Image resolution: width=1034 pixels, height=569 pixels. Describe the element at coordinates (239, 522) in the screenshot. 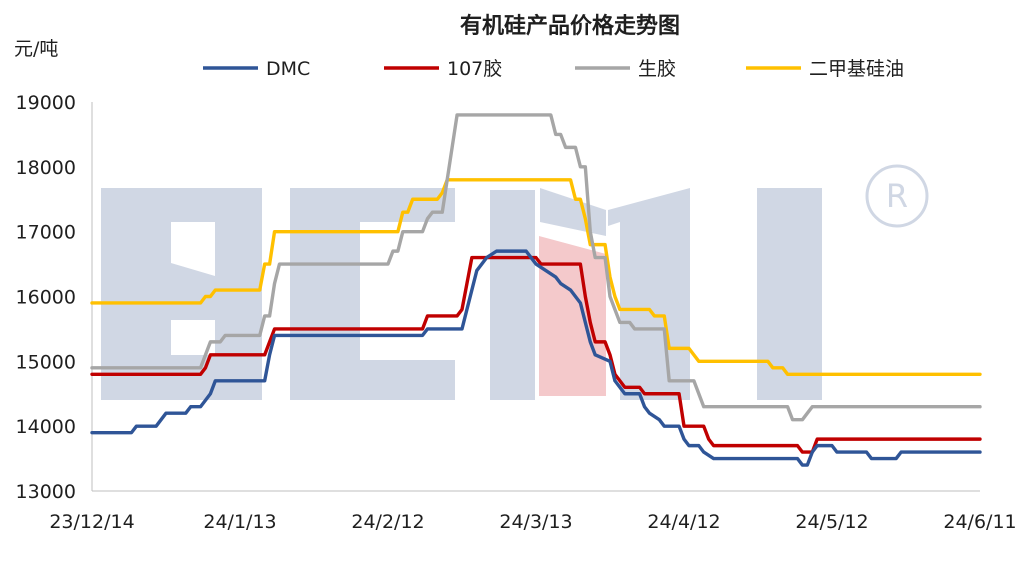

I see `x-tick-label: 24/1/13` at that location.